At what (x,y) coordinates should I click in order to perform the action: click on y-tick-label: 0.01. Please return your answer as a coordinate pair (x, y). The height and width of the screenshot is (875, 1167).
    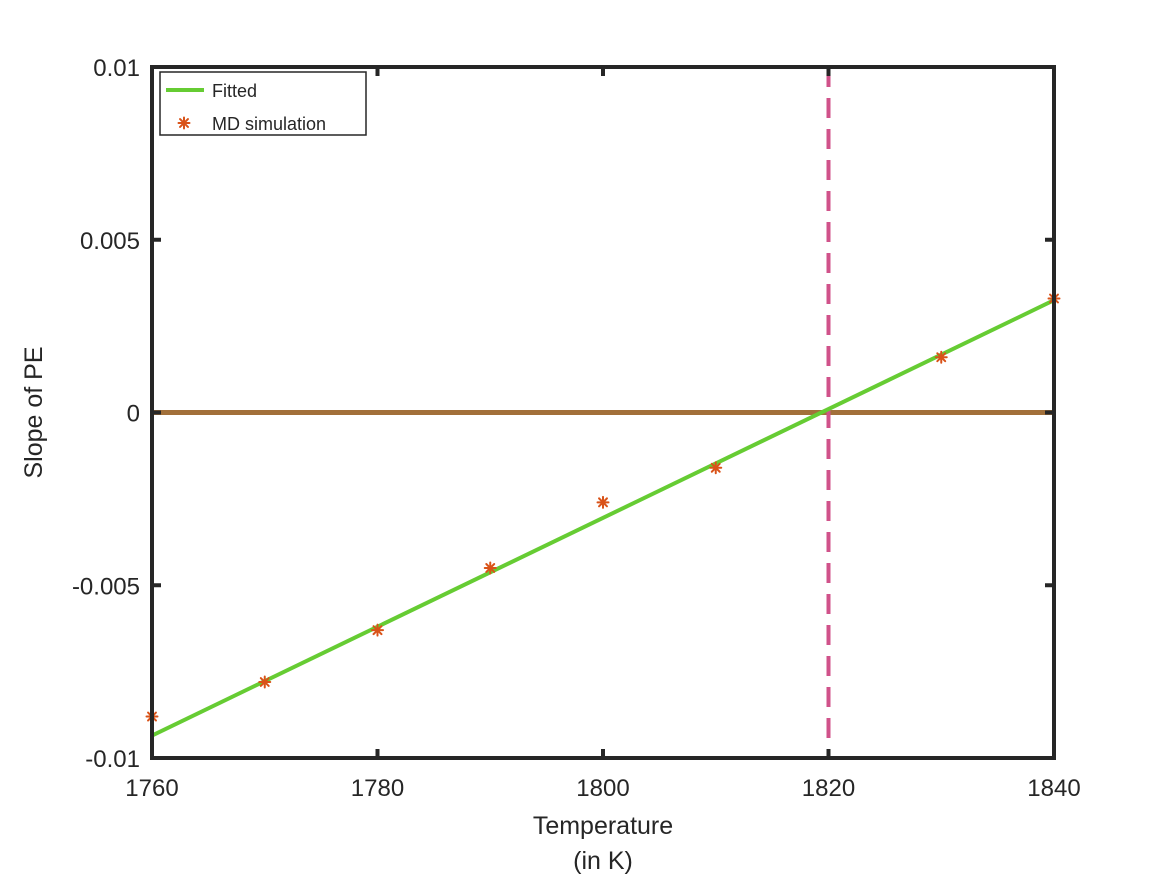
    Looking at the image, I should click on (116, 68).